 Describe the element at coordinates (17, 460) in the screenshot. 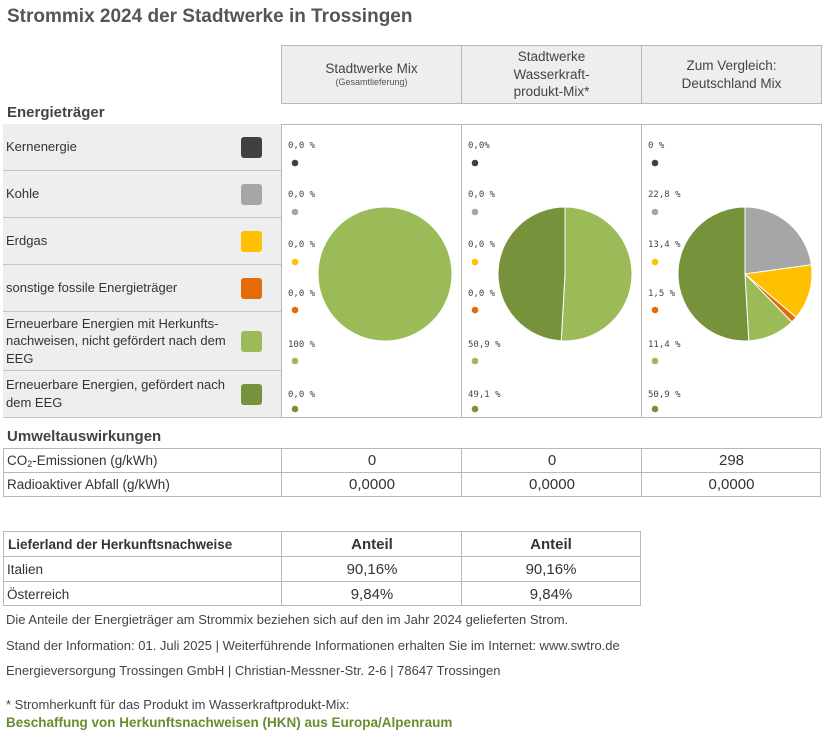

I see `row-label-text: CO` at that location.